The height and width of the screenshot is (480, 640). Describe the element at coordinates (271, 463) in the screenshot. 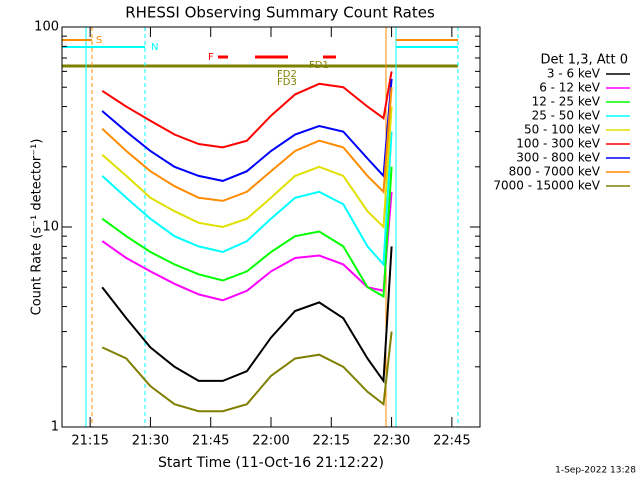

I see `x-axis-label: Start Time (11-Oct-16 21:12:22)` at that location.